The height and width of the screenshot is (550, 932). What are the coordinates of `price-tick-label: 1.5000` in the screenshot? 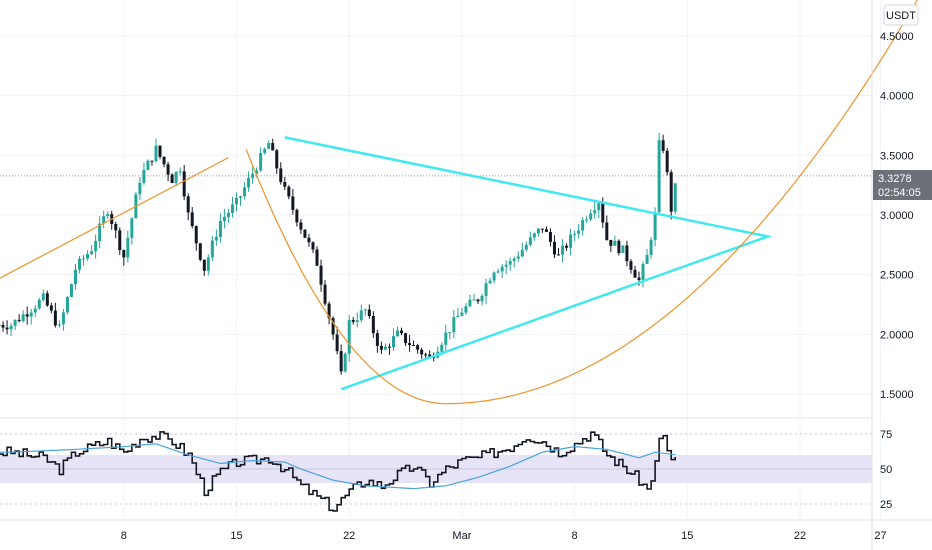 It's located at (897, 395).